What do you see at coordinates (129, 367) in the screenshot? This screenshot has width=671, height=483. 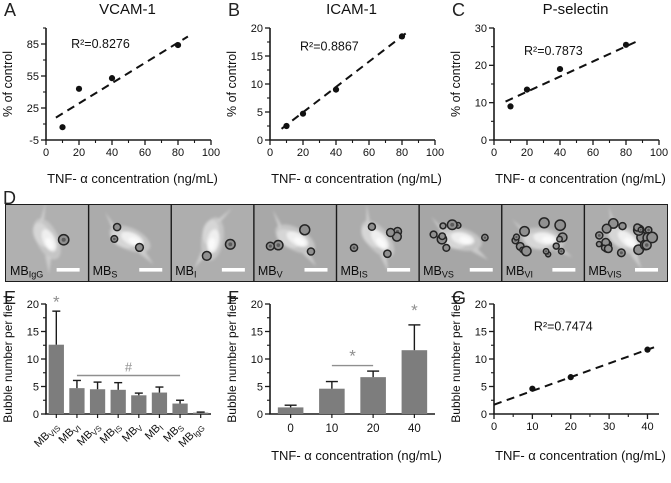 I see `significance-marker: #` at bounding box center [129, 367].